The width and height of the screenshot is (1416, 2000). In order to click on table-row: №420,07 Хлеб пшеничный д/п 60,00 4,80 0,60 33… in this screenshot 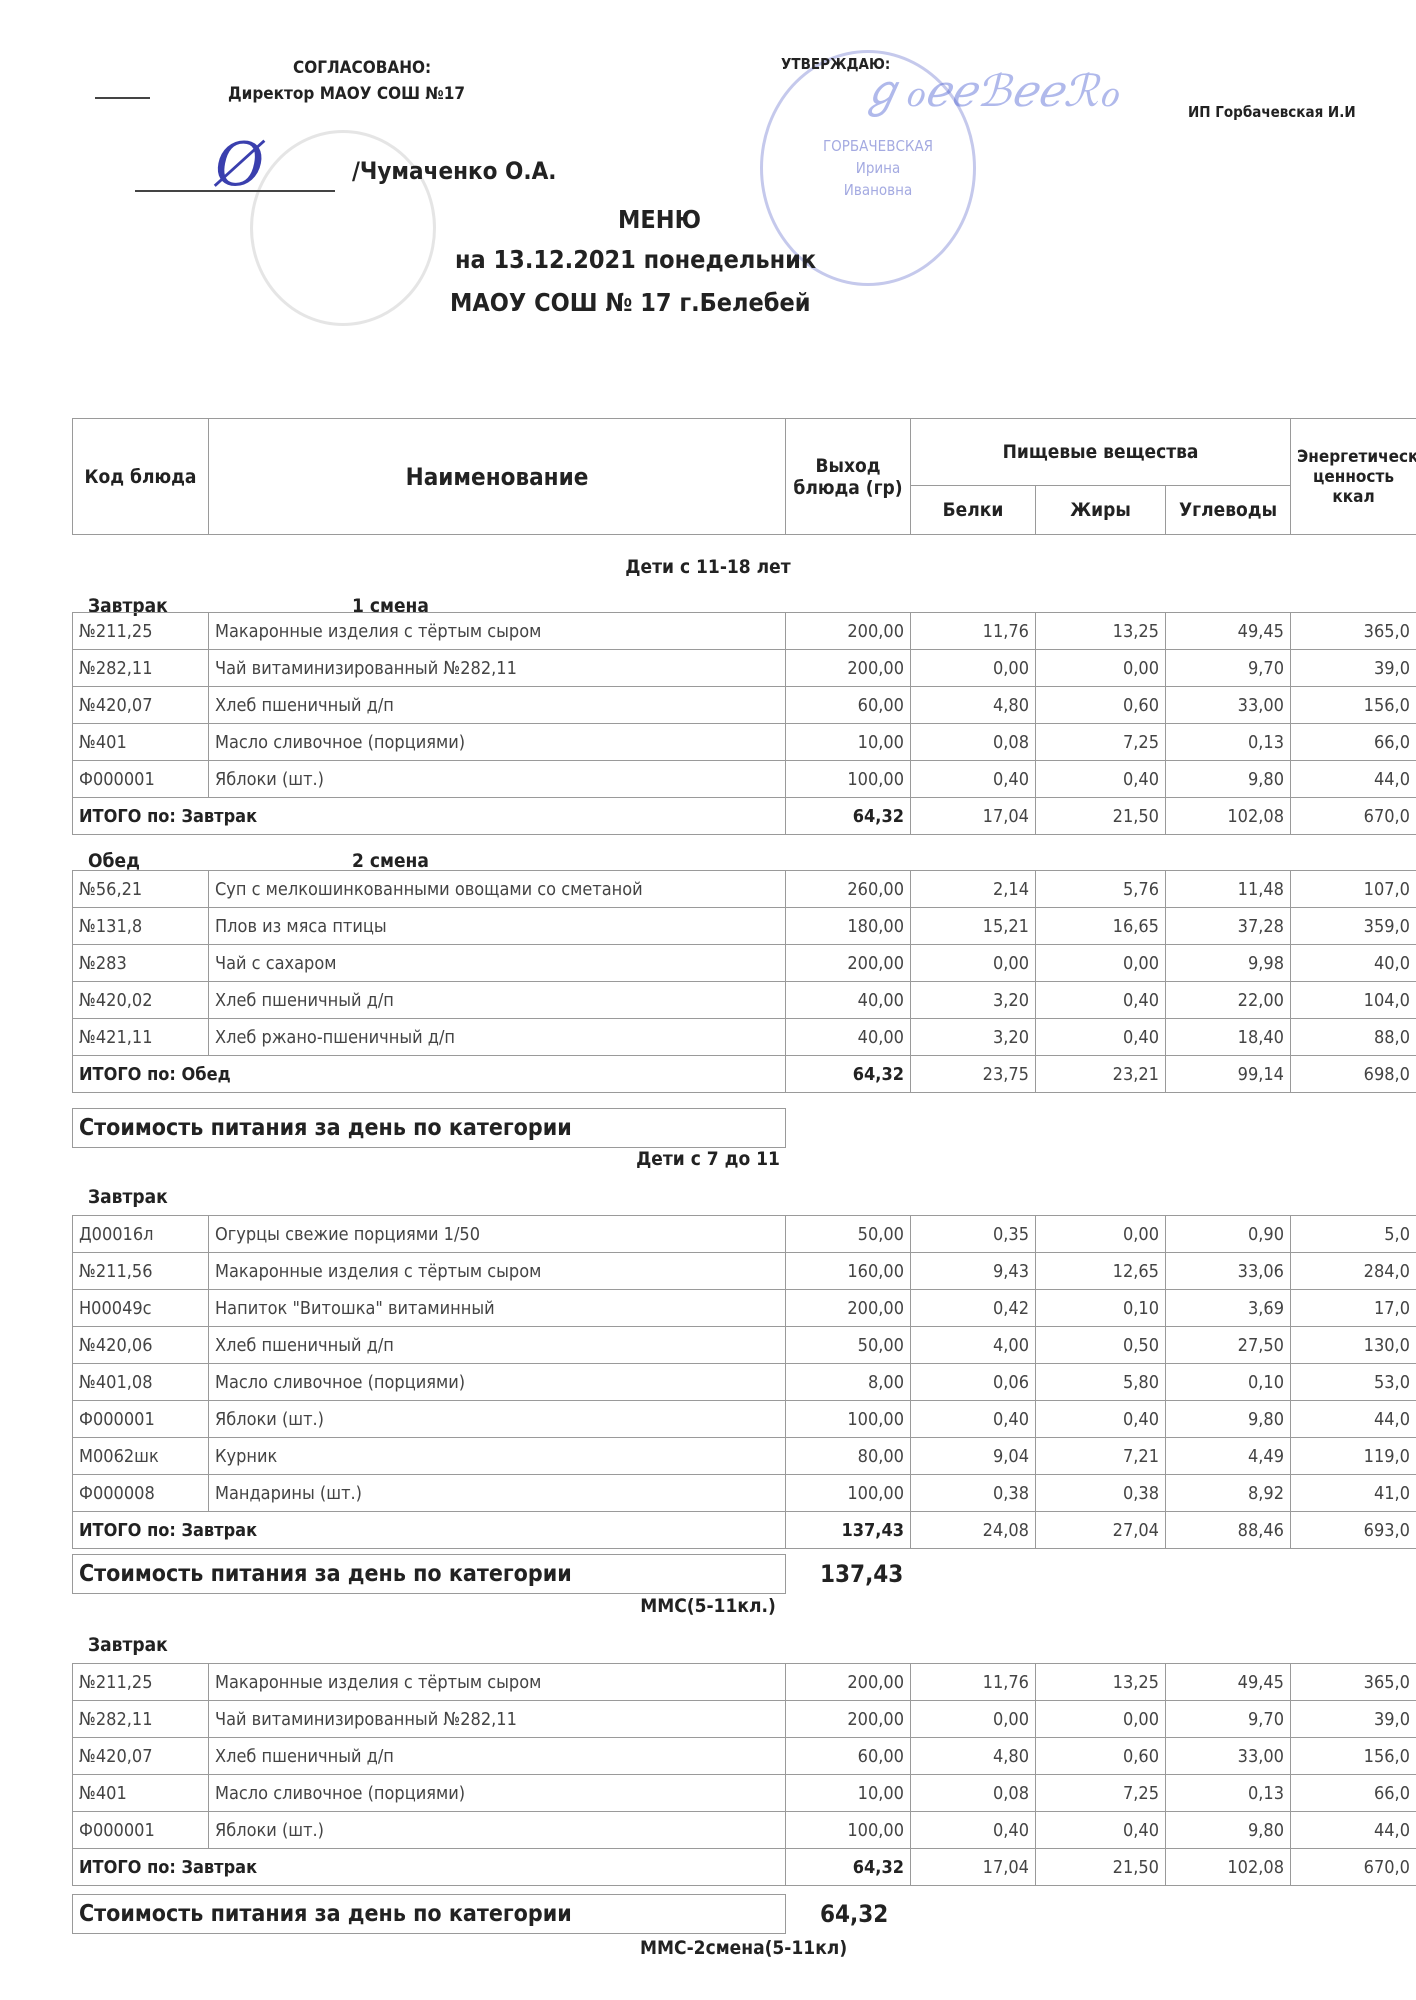, I will do `click(744, 1756)`.